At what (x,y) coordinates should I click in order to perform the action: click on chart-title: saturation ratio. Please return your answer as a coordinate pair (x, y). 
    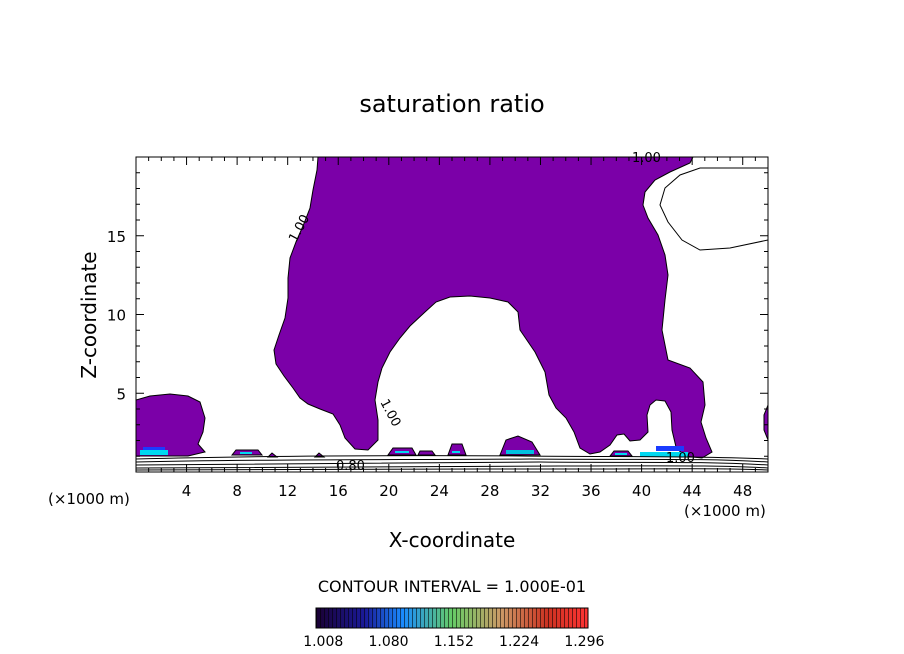
    Looking at the image, I should click on (451, 104).